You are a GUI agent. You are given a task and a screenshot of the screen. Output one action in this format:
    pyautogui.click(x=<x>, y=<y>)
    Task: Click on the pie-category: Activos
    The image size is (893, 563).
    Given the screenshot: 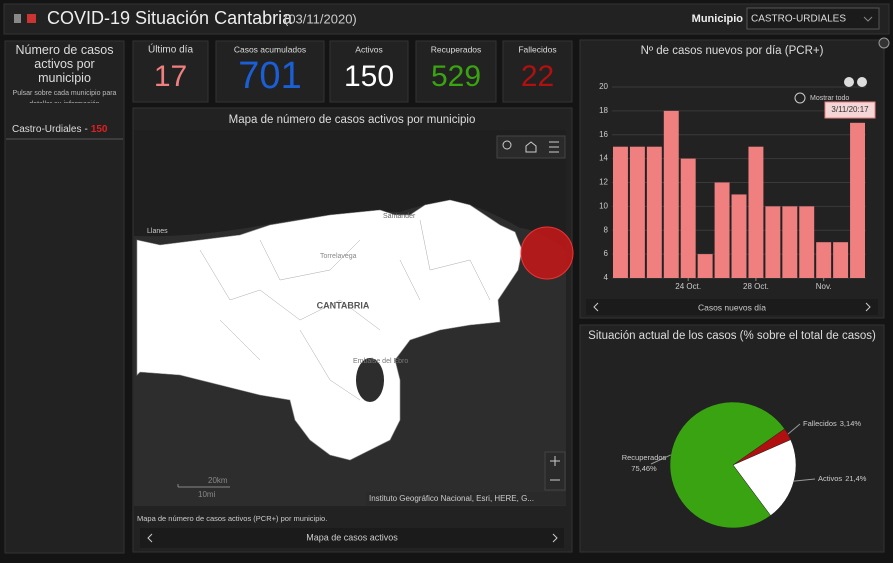 What is the action you would take?
    pyautogui.click(x=830, y=478)
    